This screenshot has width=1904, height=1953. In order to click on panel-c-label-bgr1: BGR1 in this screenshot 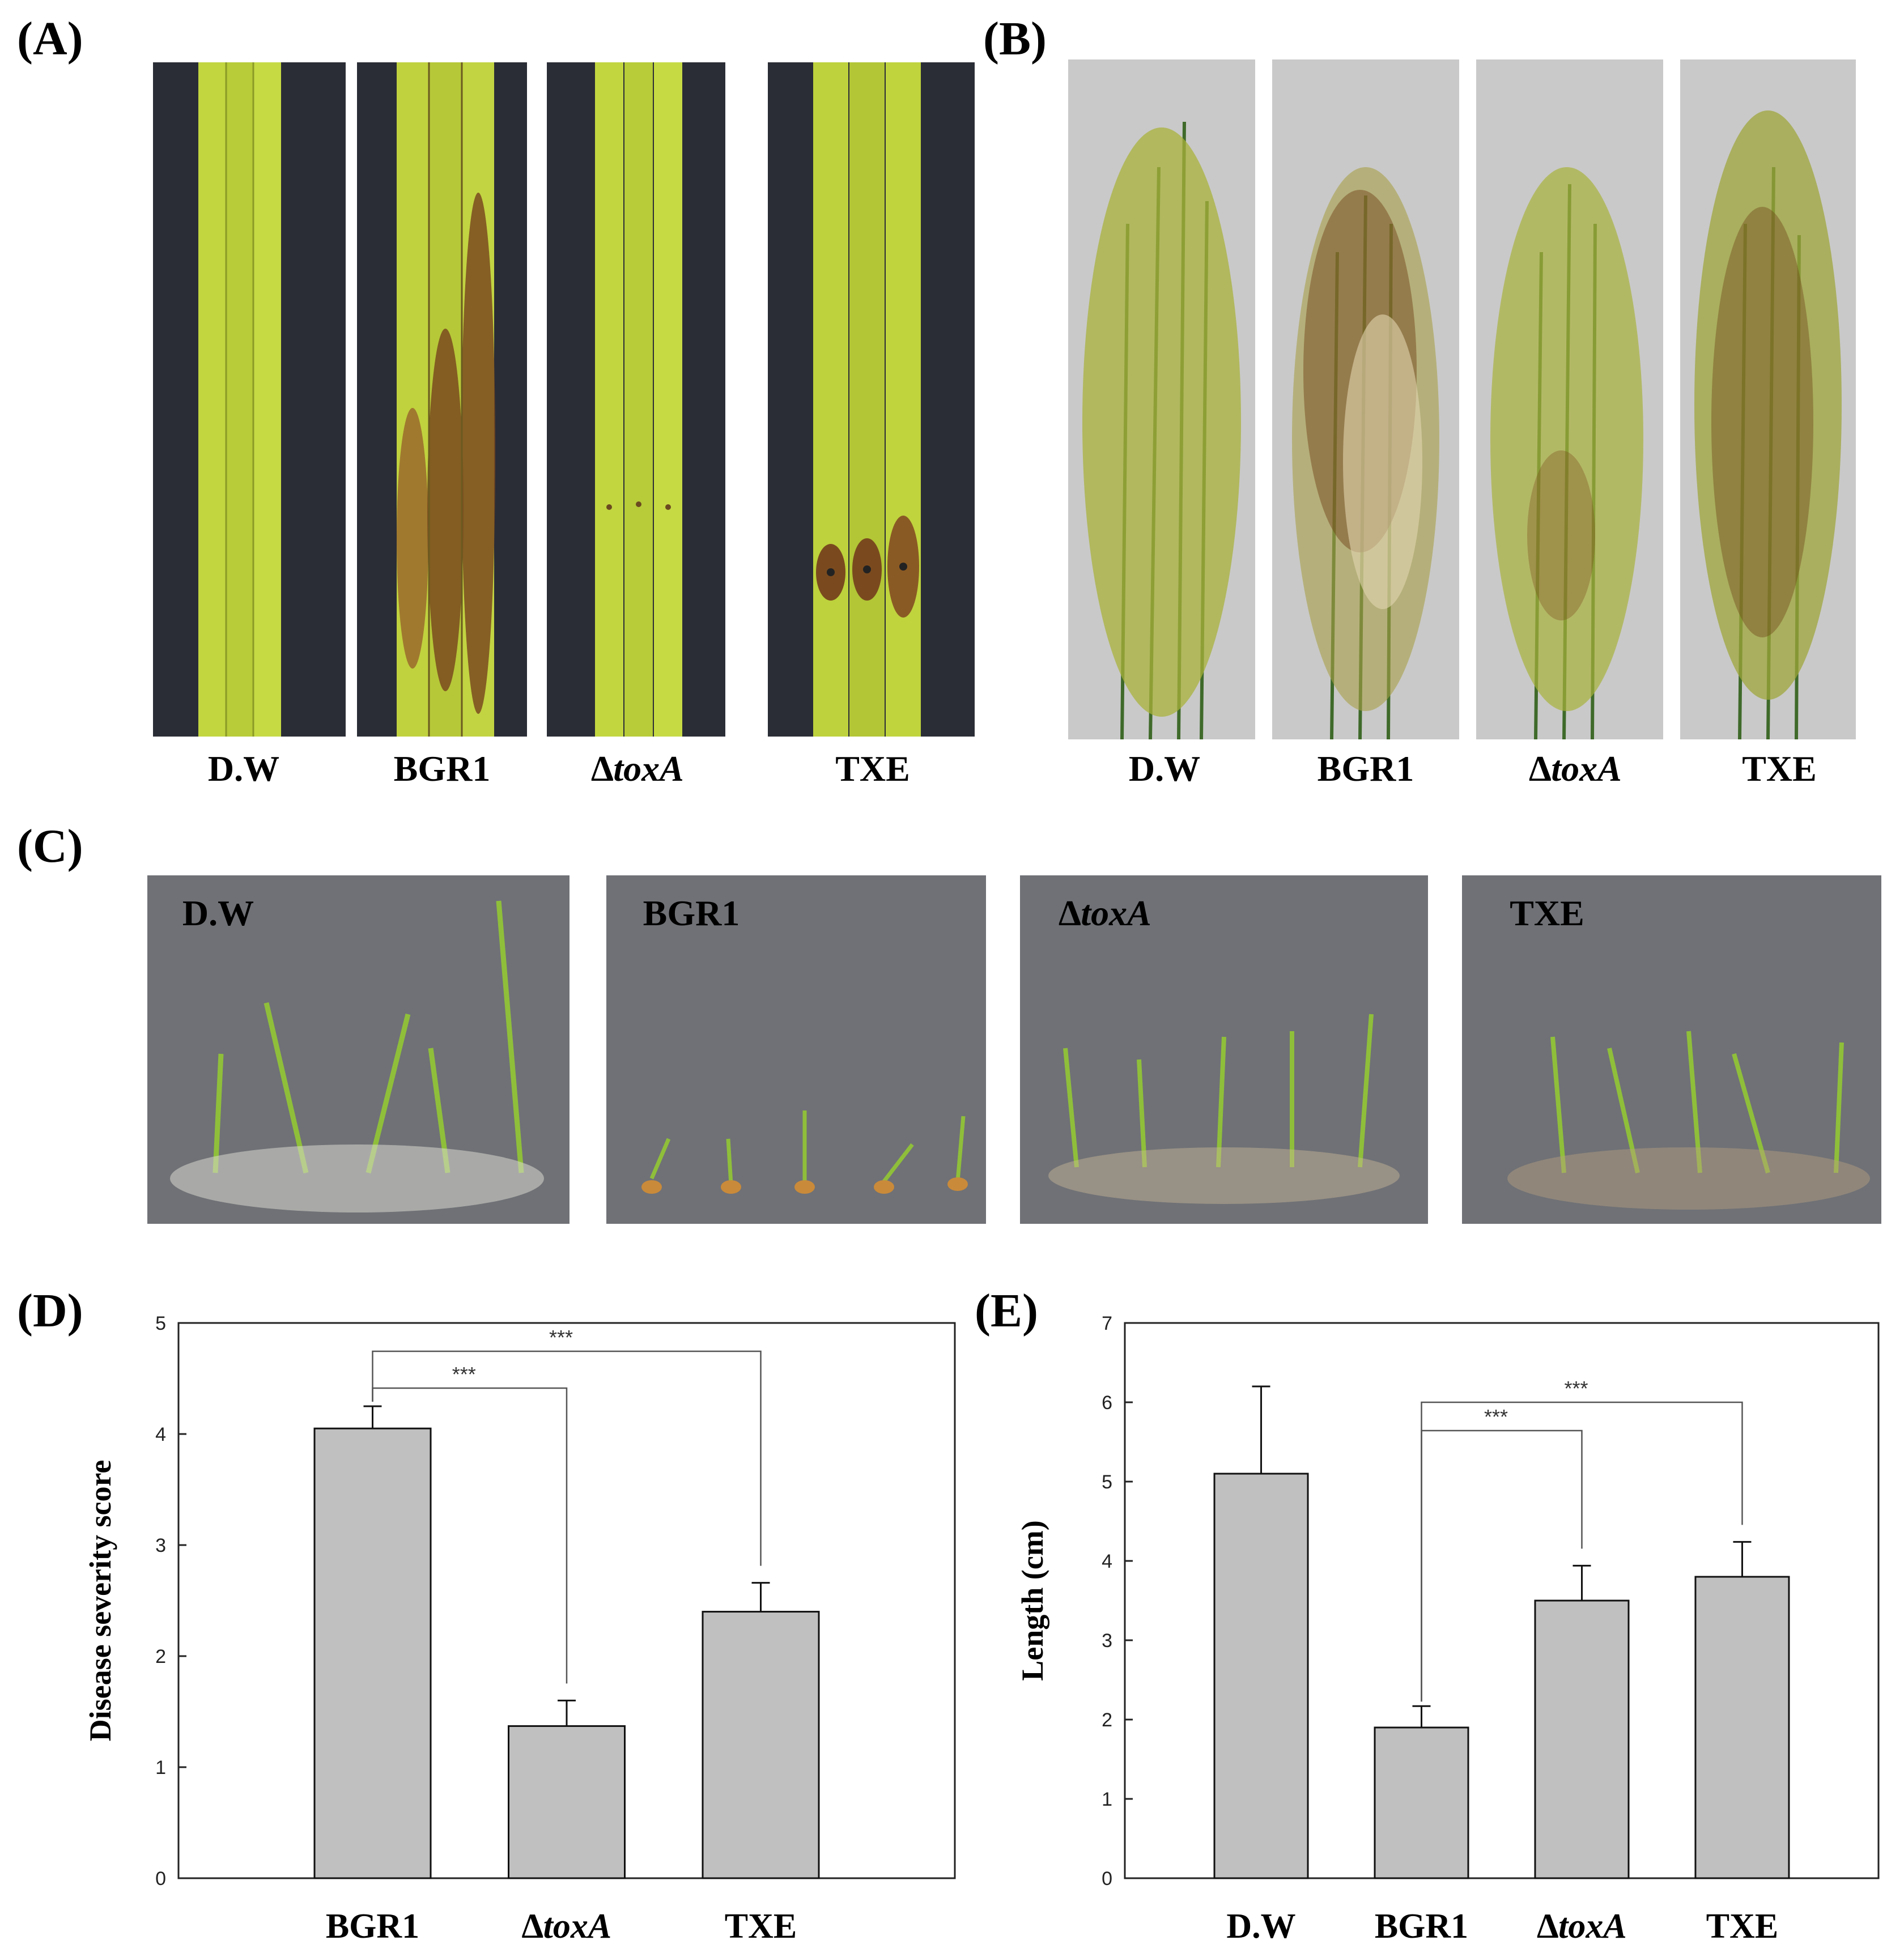, I will do `click(691, 913)`.